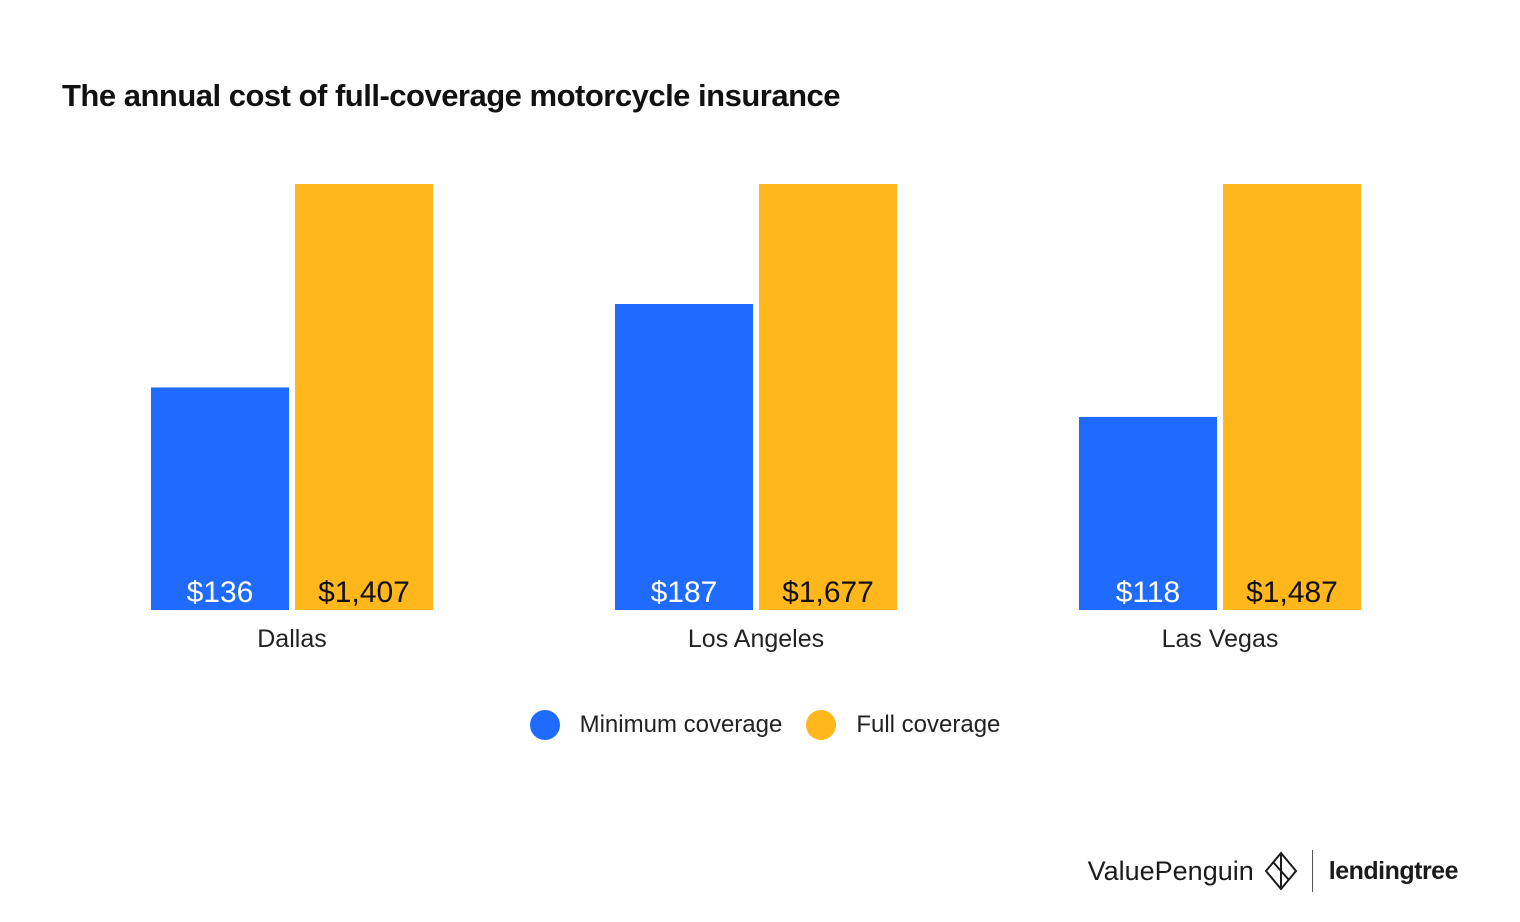 Image resolution: width=1520 pixels, height=922 pixels. I want to click on category-label-los-angeles: Los Angeles, so click(756, 639).